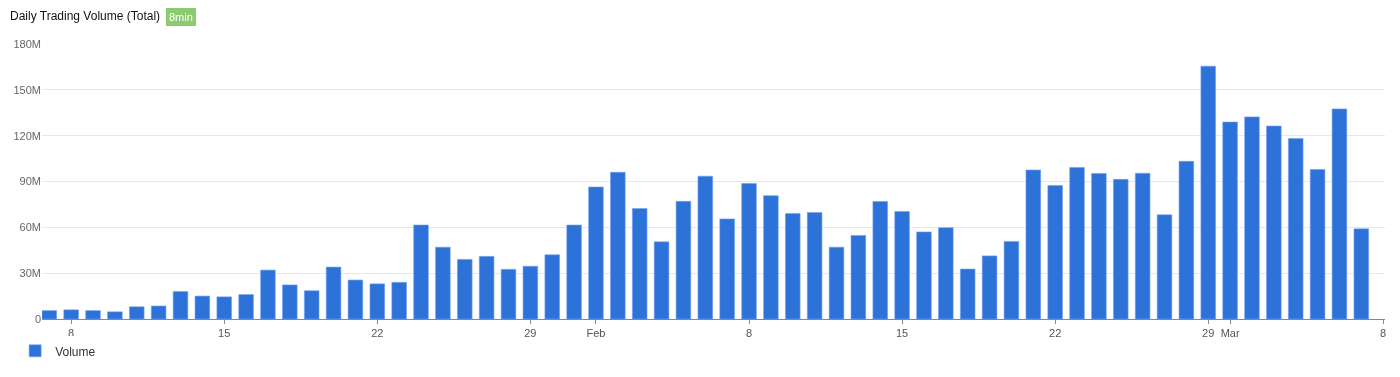 Image resolution: width=1400 pixels, height=377 pixels. Describe the element at coordinates (30, 227) in the screenshot. I see `y-tick-label: 60M` at that location.